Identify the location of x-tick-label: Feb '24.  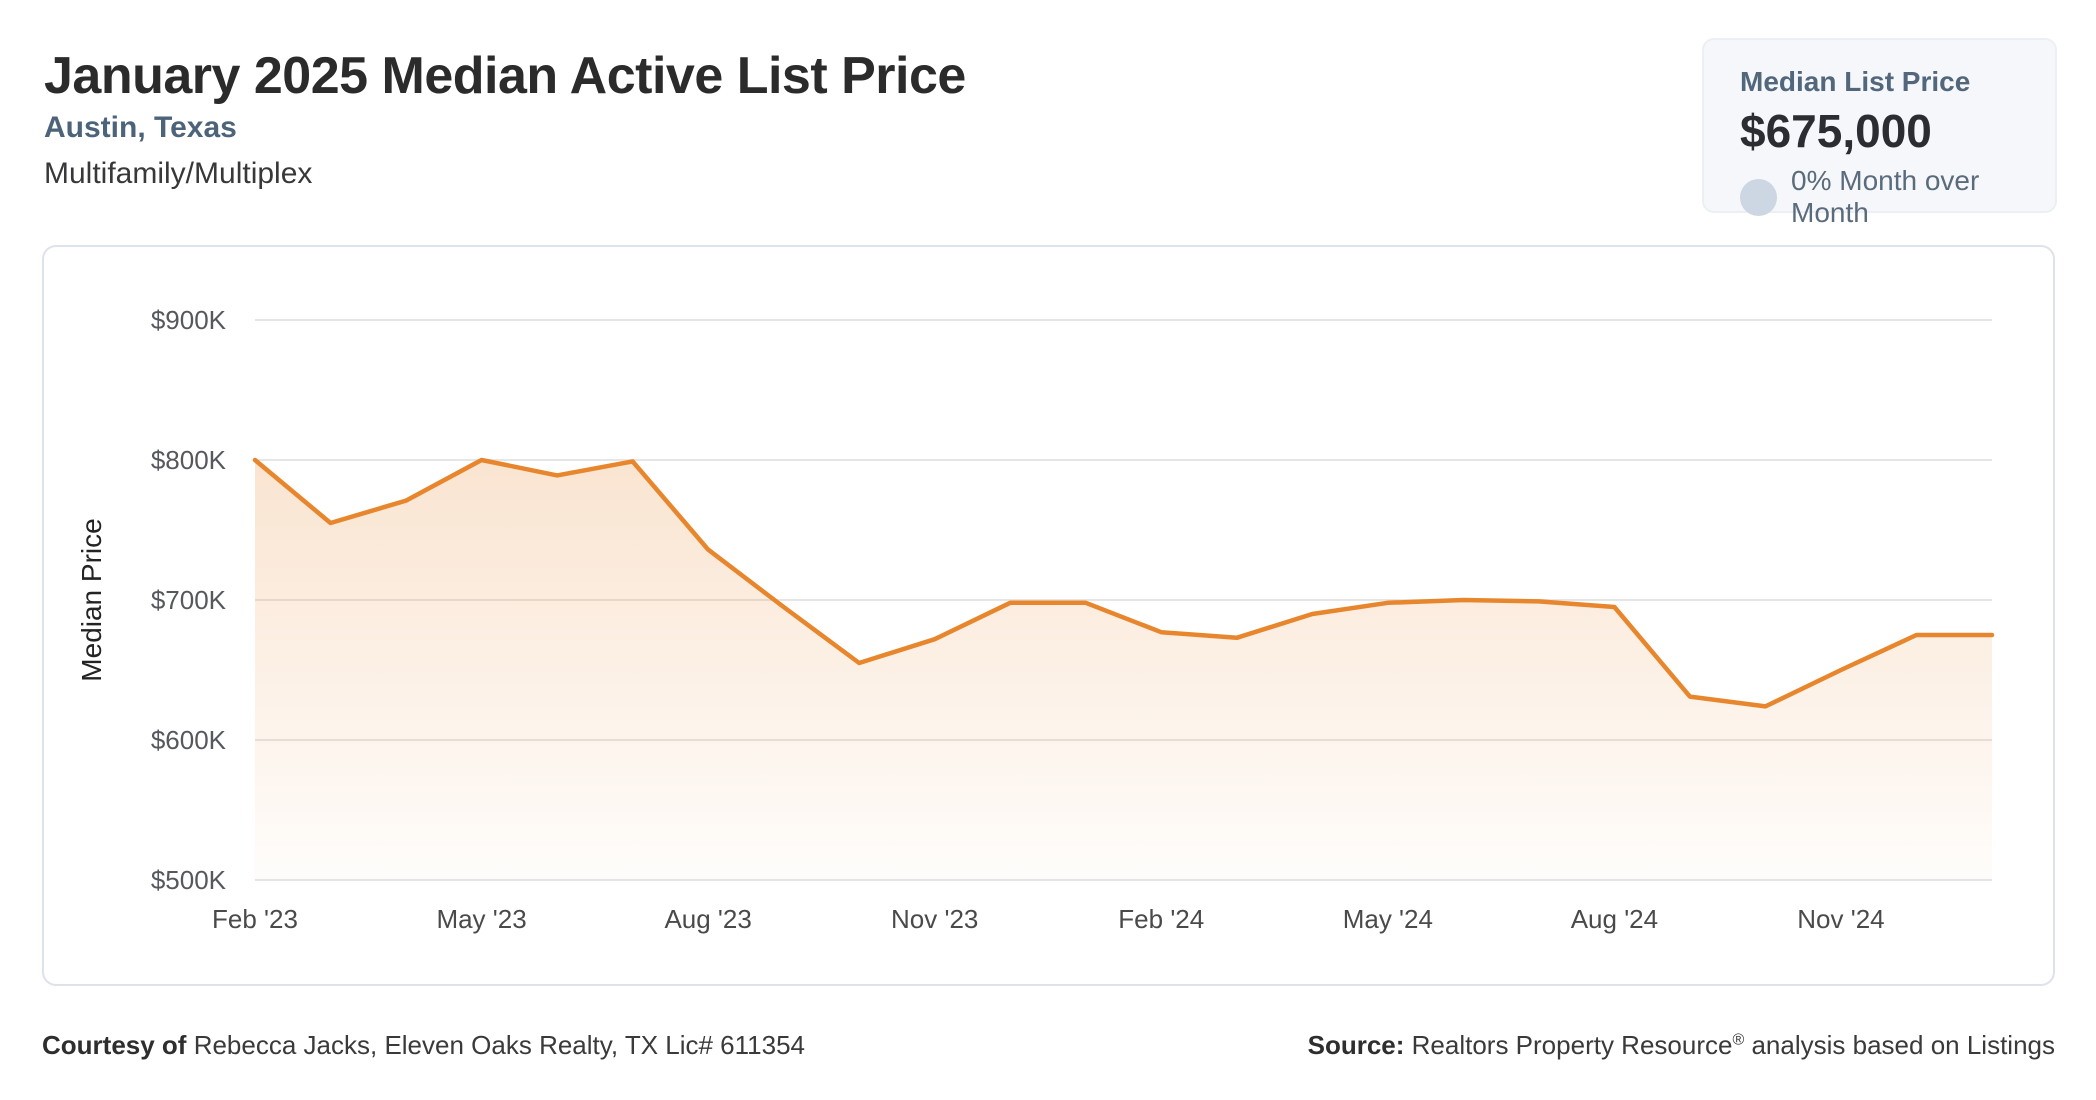
(1161, 919).